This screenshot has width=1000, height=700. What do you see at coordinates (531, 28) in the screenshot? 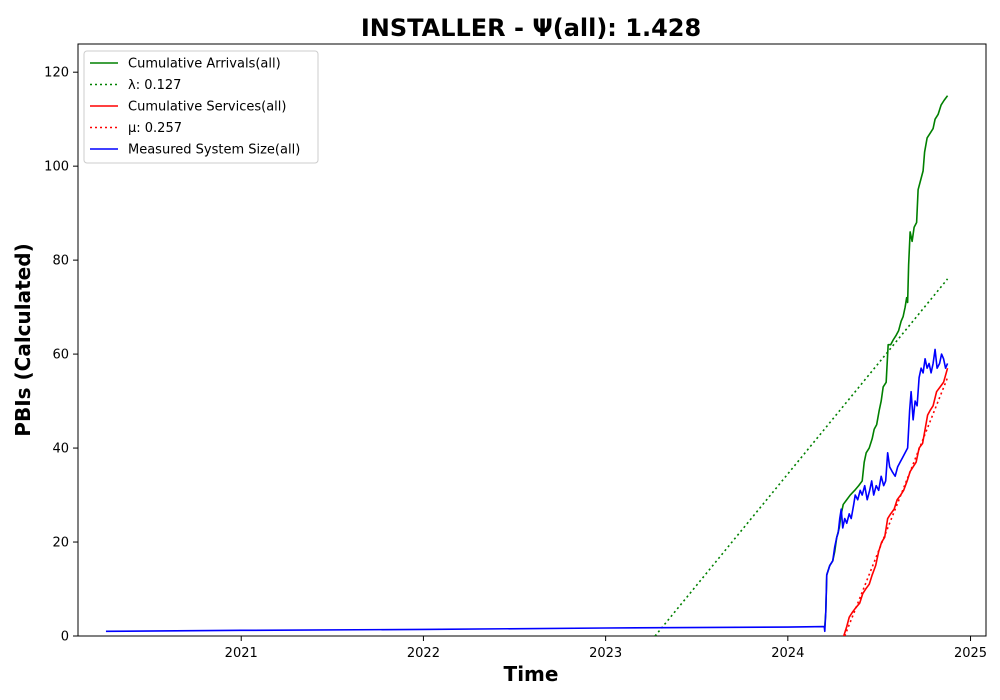
I see `chart-title: INSTALLER - Ψ(all): 1.428` at bounding box center [531, 28].